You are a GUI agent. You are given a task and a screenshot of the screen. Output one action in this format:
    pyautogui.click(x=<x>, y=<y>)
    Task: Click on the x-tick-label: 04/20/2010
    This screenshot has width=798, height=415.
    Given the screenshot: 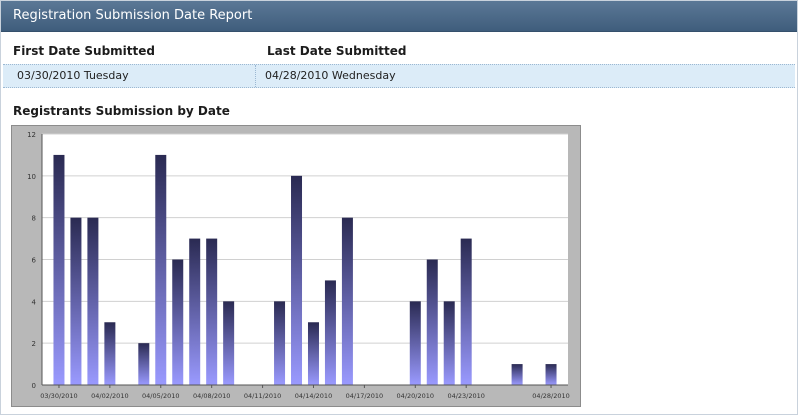 What is the action you would take?
    pyautogui.click(x=415, y=396)
    